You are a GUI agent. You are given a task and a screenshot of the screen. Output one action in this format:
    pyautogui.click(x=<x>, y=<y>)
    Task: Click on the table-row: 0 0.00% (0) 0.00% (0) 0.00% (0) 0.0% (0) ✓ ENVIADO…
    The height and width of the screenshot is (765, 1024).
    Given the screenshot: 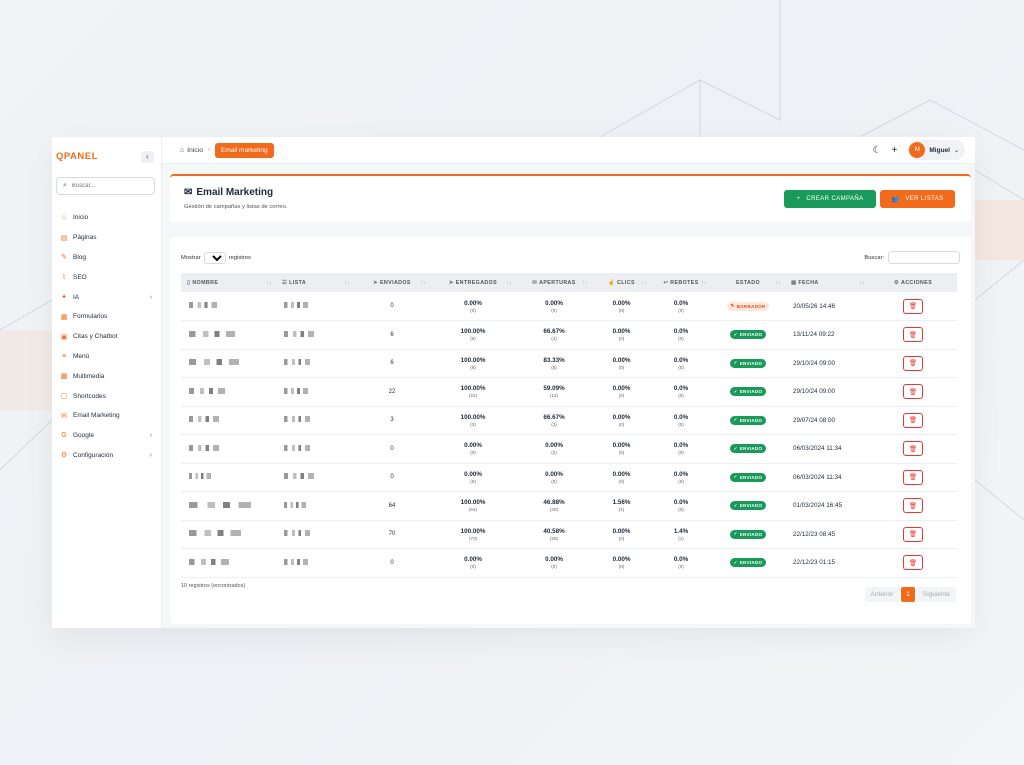 What is the action you would take?
    pyautogui.click(x=569, y=477)
    